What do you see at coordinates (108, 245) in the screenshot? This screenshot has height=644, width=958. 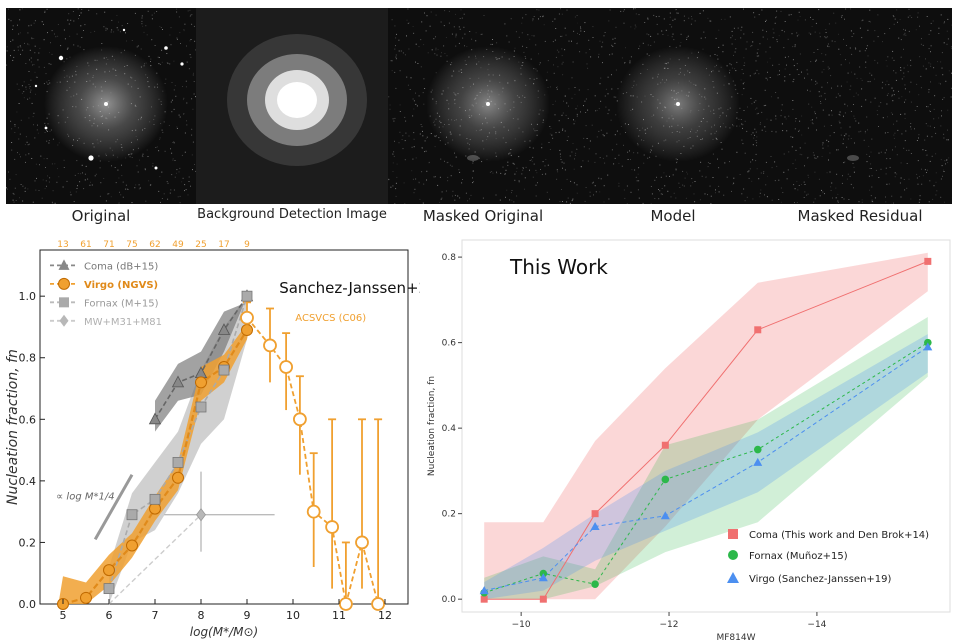 I see `count-label: 71` at bounding box center [108, 245].